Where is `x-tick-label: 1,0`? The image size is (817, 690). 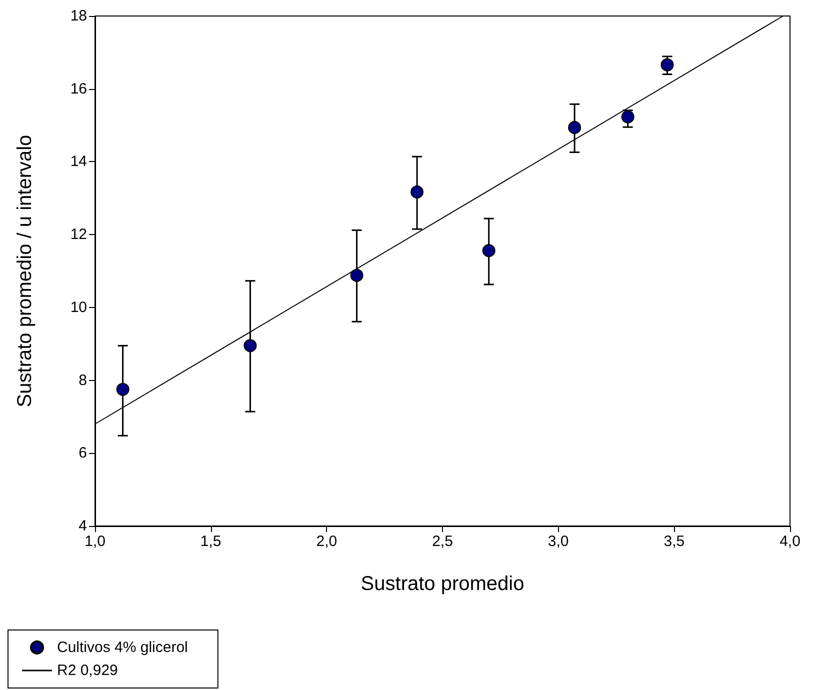 x-tick-label: 1,0 is located at coordinates (95, 541).